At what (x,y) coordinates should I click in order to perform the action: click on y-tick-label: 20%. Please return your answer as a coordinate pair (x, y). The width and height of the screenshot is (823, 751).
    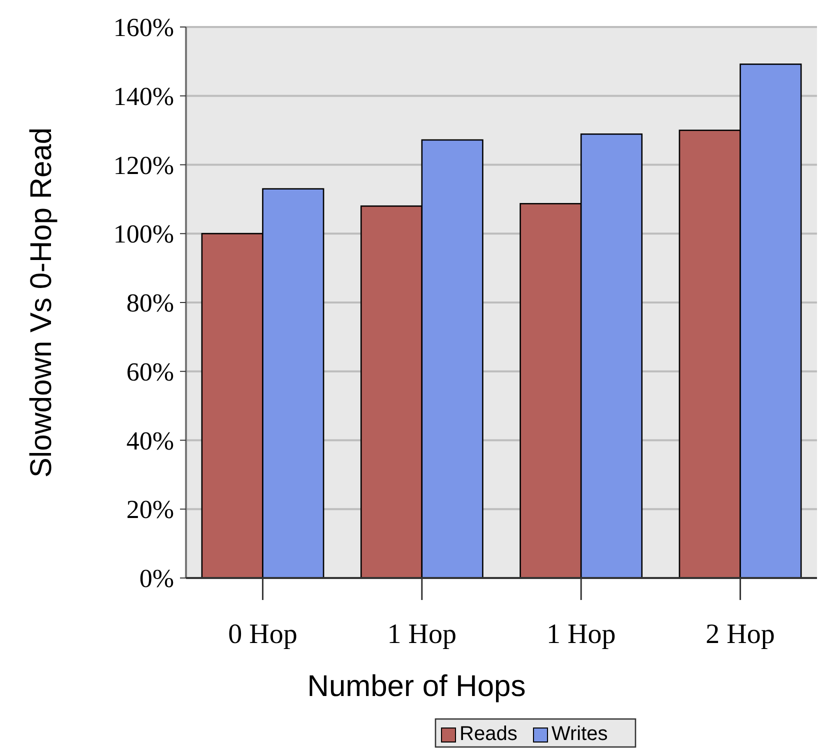
    Looking at the image, I should click on (150, 509).